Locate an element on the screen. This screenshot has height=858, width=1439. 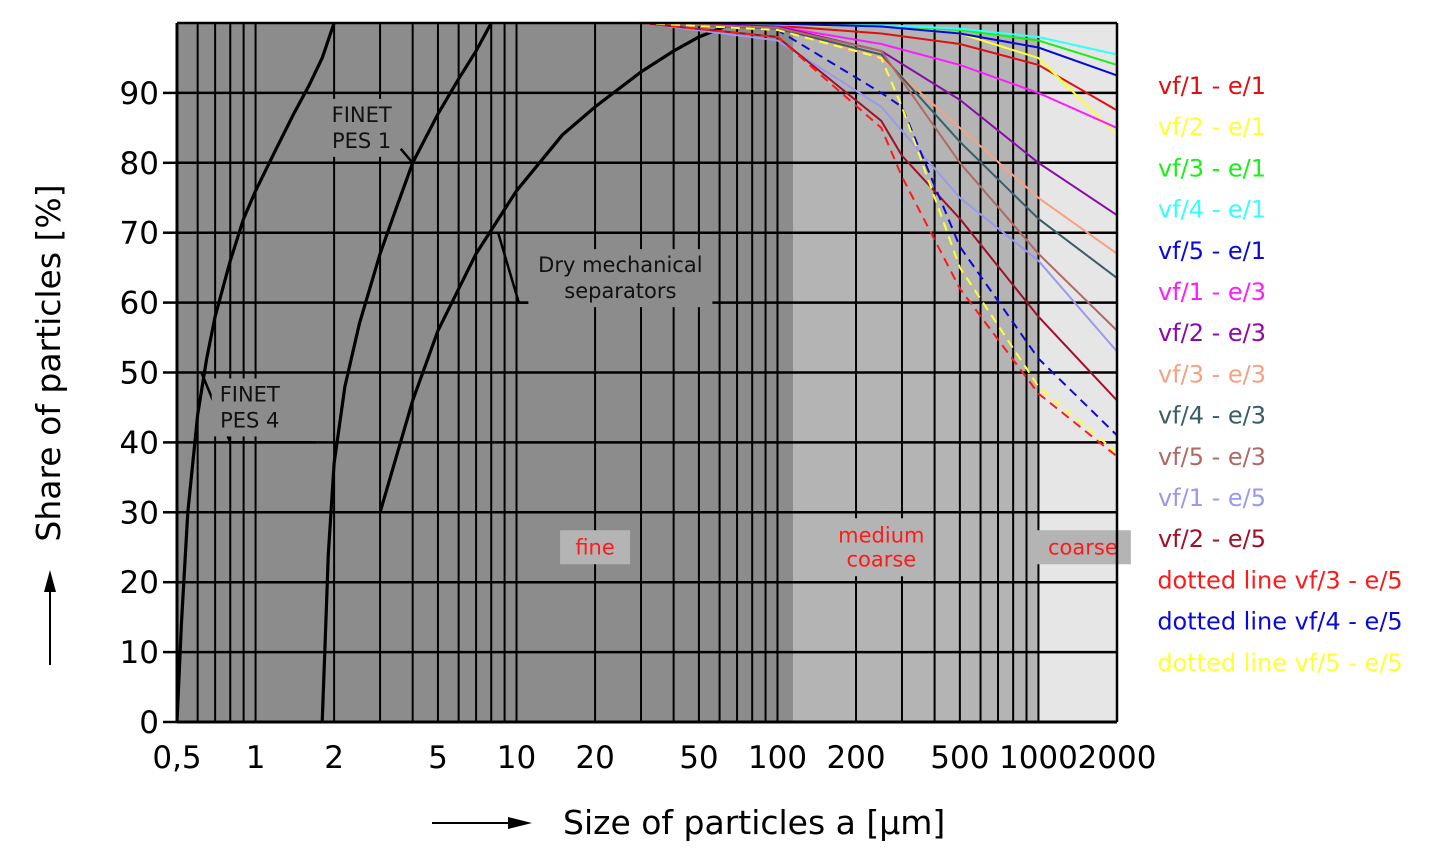
y-tick-label: 60 is located at coordinates (139, 304).